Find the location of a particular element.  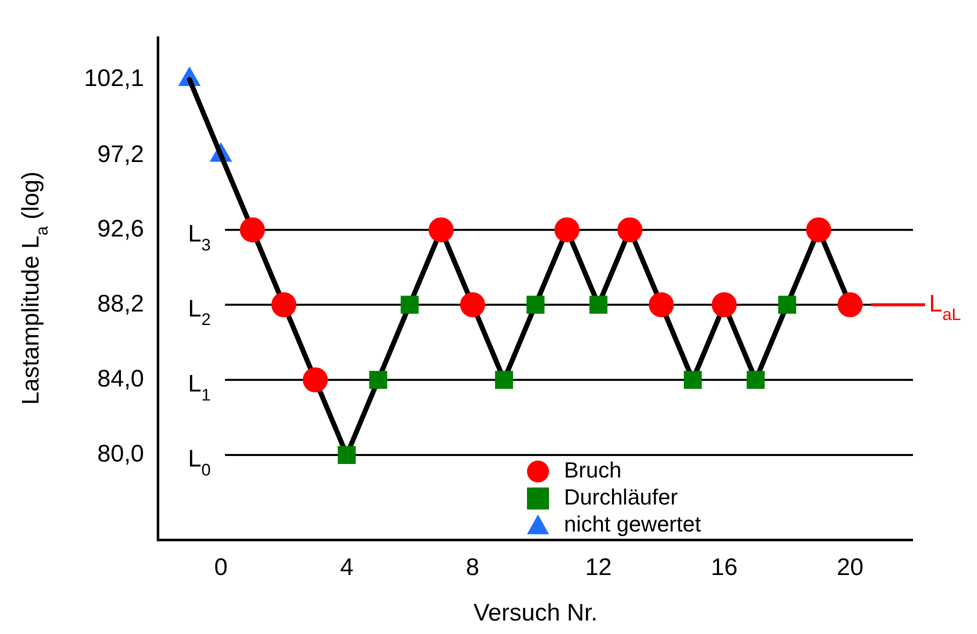

x-tick-label: 16 is located at coordinates (724, 568).